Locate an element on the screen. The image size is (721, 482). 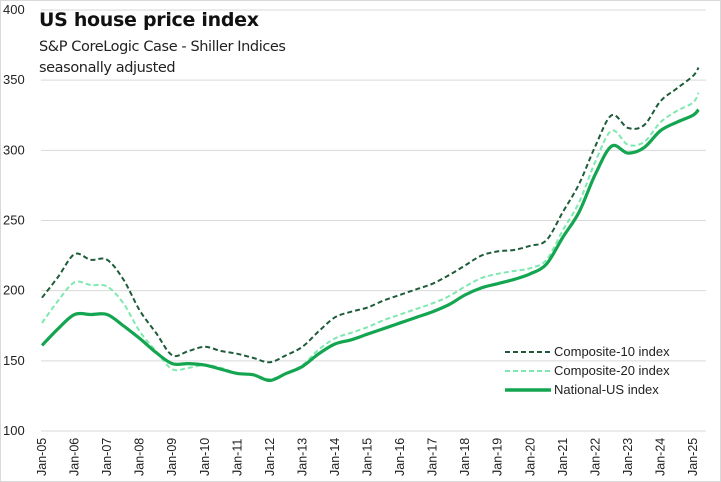
legend-label-composite-10: Composite-10 index is located at coordinates (612, 351).